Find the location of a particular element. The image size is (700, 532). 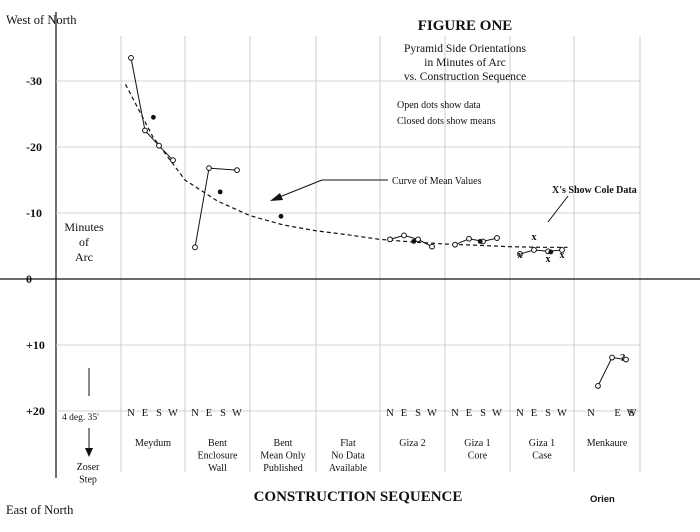

category-label: Enclosure is located at coordinates (218, 456).